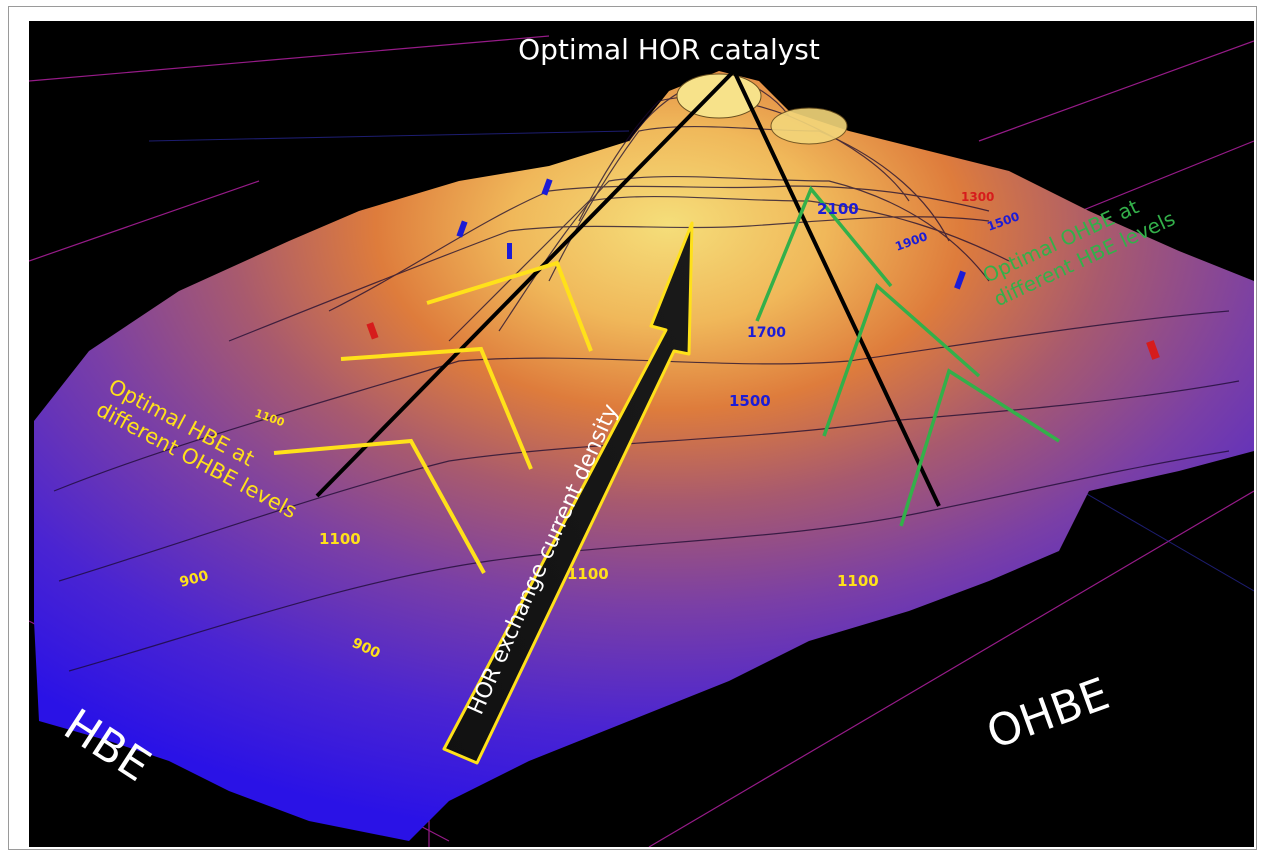 Image resolution: width=1265 pixels, height=856 pixels. What do you see at coordinates (588, 574) in the screenshot?
I see `contour-label-1100-center: 1100` at bounding box center [588, 574].